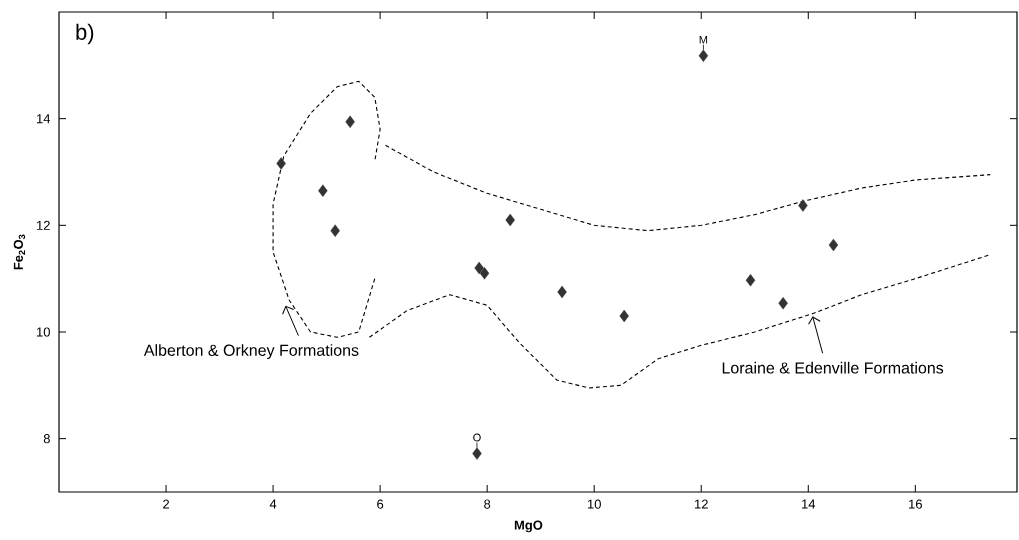 Image resolution: width=1019 pixels, height=540 pixels. What do you see at coordinates (251, 352) in the screenshot?
I see `annotation: Alberton & Orkney Formations` at bounding box center [251, 352].